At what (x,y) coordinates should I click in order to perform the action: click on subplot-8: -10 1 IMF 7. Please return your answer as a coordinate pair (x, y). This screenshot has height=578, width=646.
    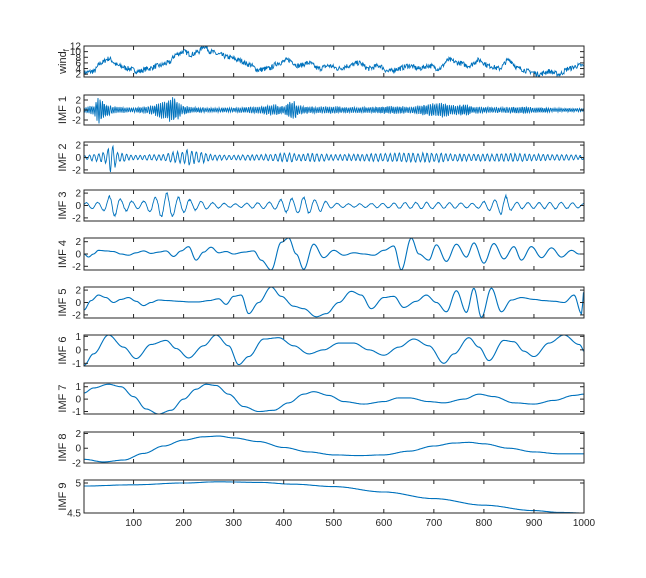
    Looking at the image, I should click on (321, 400).